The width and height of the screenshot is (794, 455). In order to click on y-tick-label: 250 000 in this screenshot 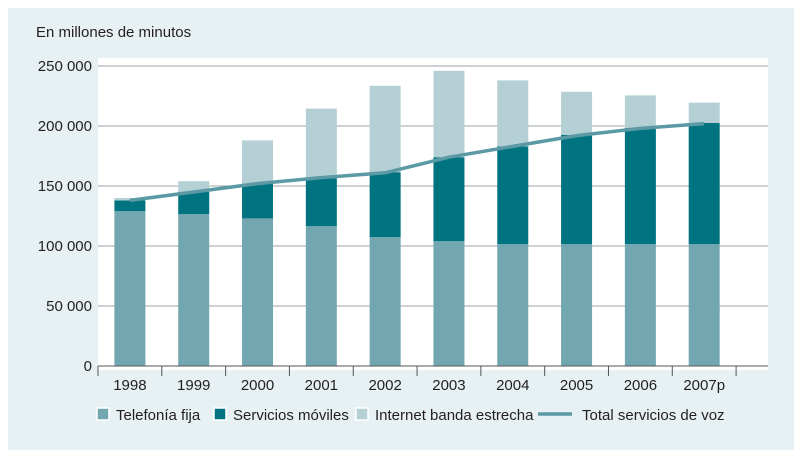, I will do `click(65, 66)`.